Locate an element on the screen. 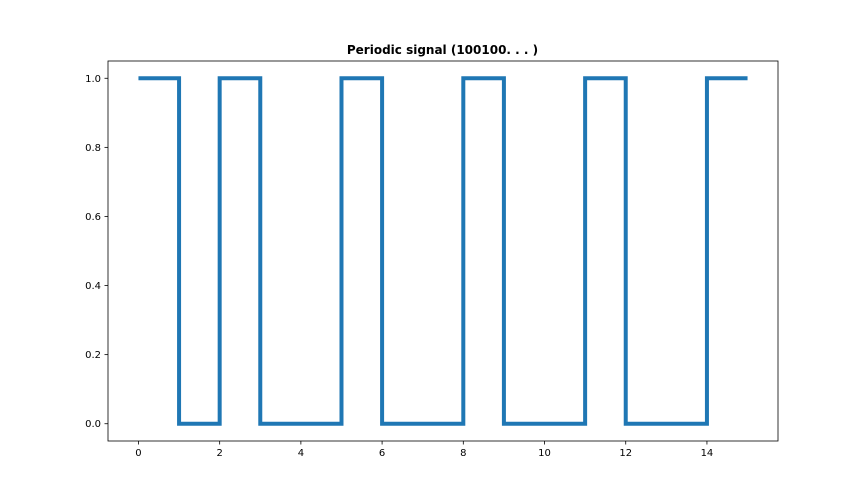  x-tick-label: 10 is located at coordinates (544, 453).